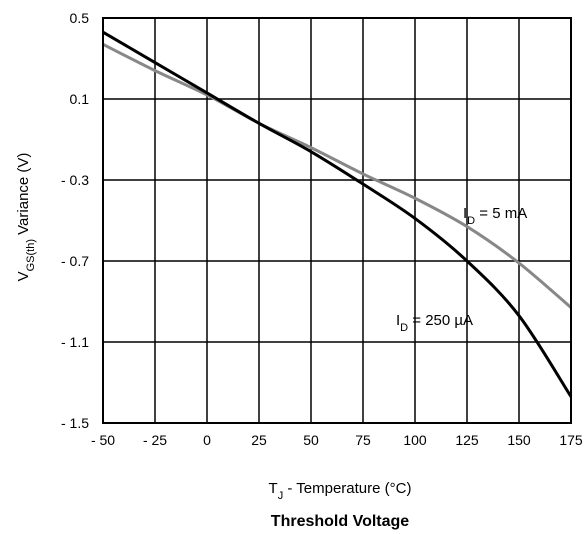 The width and height of the screenshot is (587, 534). Describe the element at coordinates (31, 255) in the screenshot. I see `y-axis-label-sub: GS(th)` at that location.